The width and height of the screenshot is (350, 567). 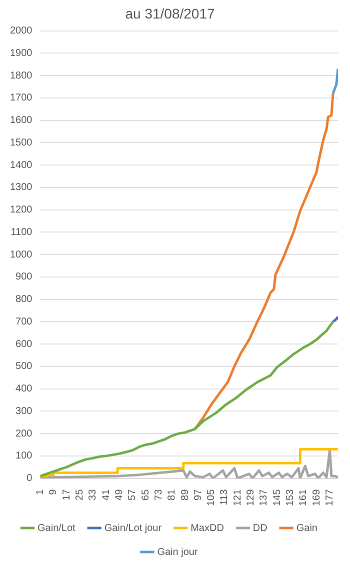 I want to click on y-tick-label: 900, so click(x=24, y=277).